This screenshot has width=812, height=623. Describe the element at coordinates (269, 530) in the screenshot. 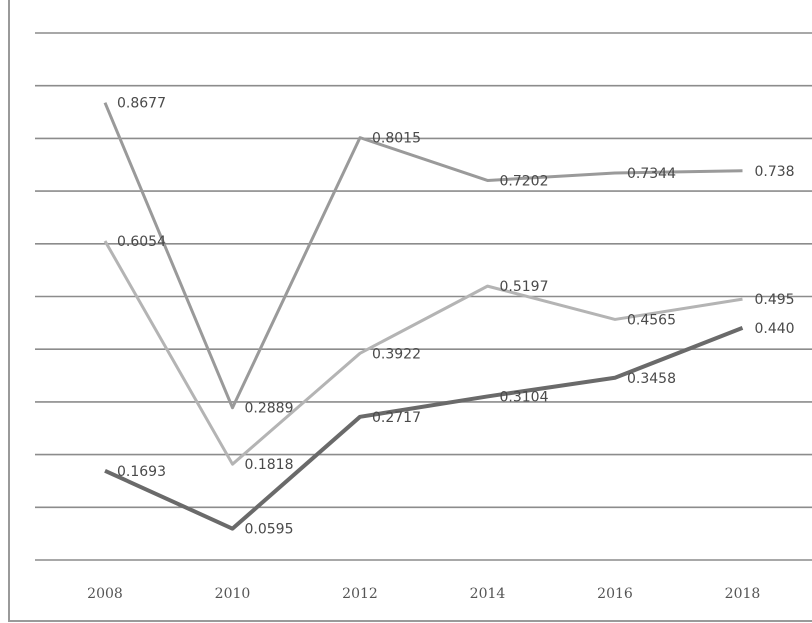

I see `data-label: 0.0595` at that location.